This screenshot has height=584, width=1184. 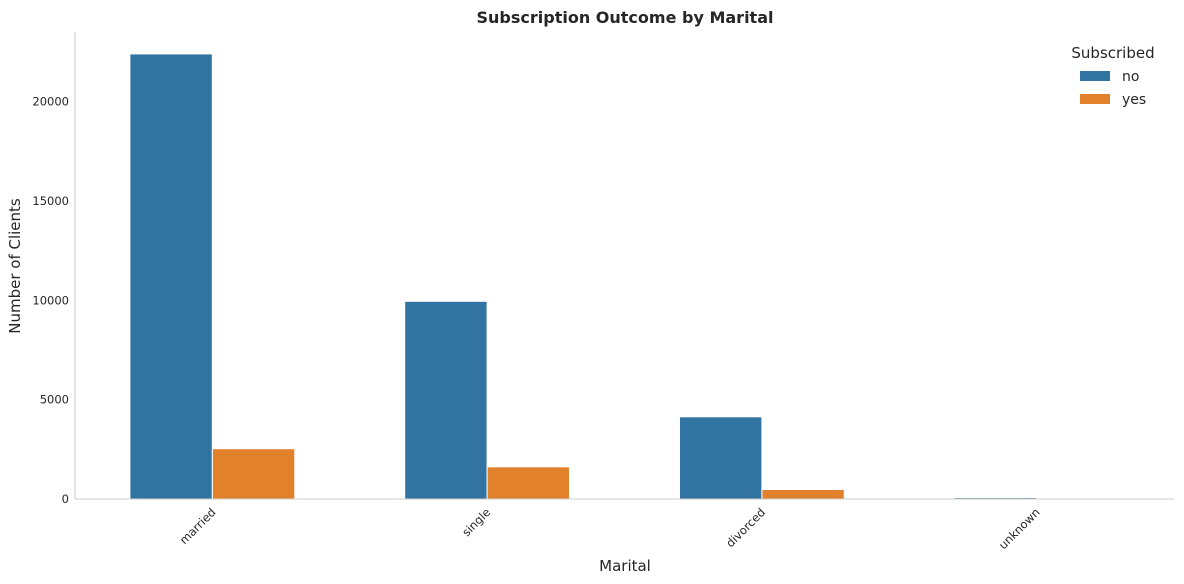 What do you see at coordinates (1134, 100) in the screenshot?
I see `legend-label-yes: yes` at bounding box center [1134, 100].